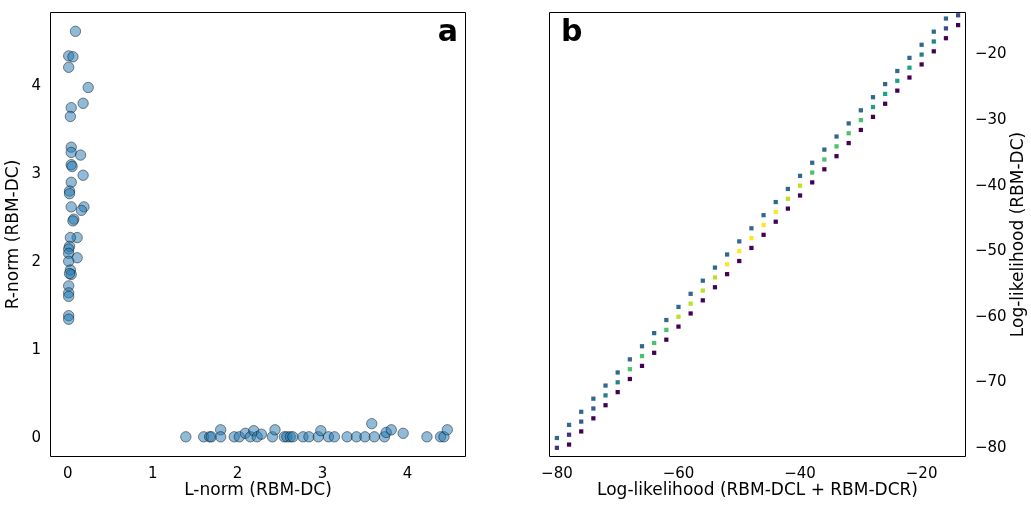 Image resolution: width=1031 pixels, height=505 pixels. What do you see at coordinates (258, 489) in the screenshot?
I see `x-axis-title: L-norm (RBM-DC)` at bounding box center [258, 489].